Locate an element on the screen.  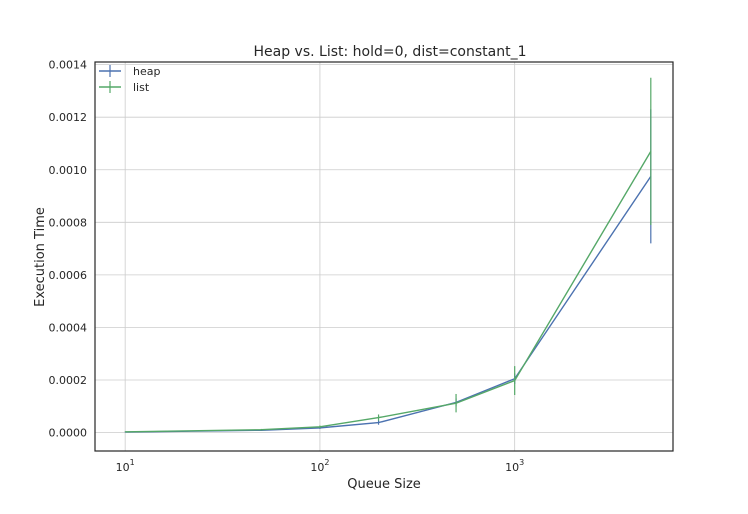
legend-label: heap is located at coordinates (146, 71).